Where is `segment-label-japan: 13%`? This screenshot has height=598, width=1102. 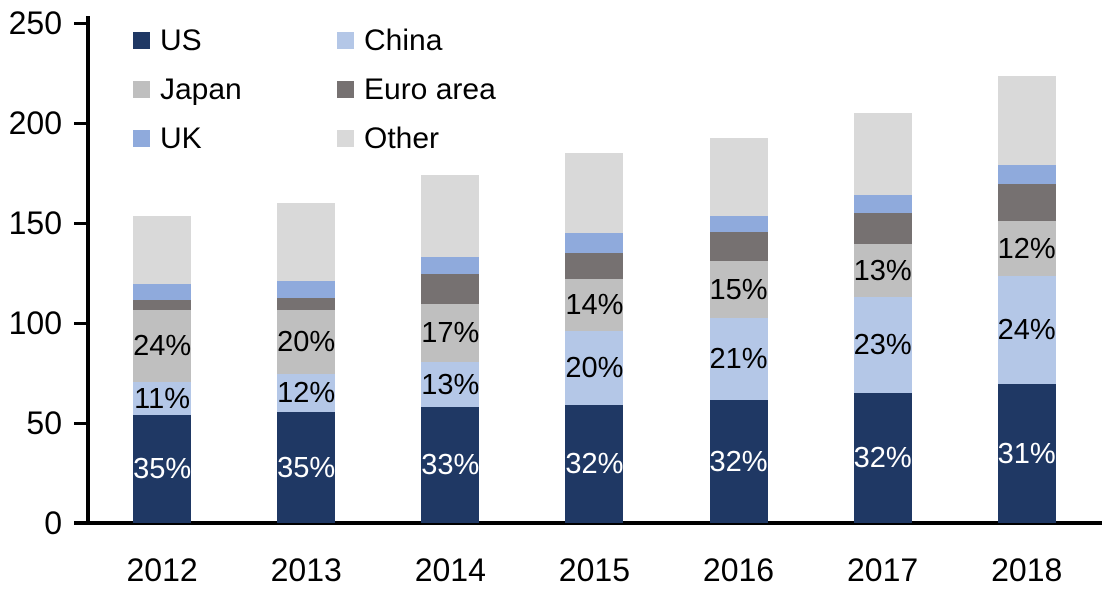 segment-label-japan: 13% is located at coordinates (882, 270).